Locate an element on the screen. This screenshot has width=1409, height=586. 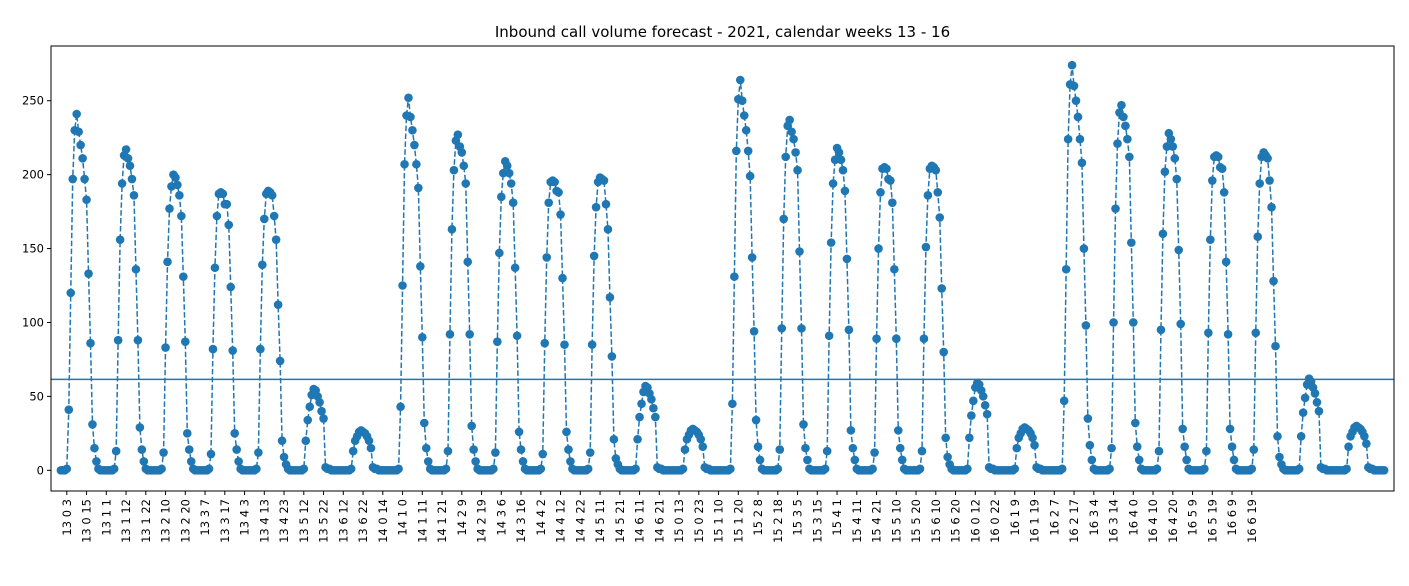
y-tick-label: 150 is located at coordinates (33, 249).